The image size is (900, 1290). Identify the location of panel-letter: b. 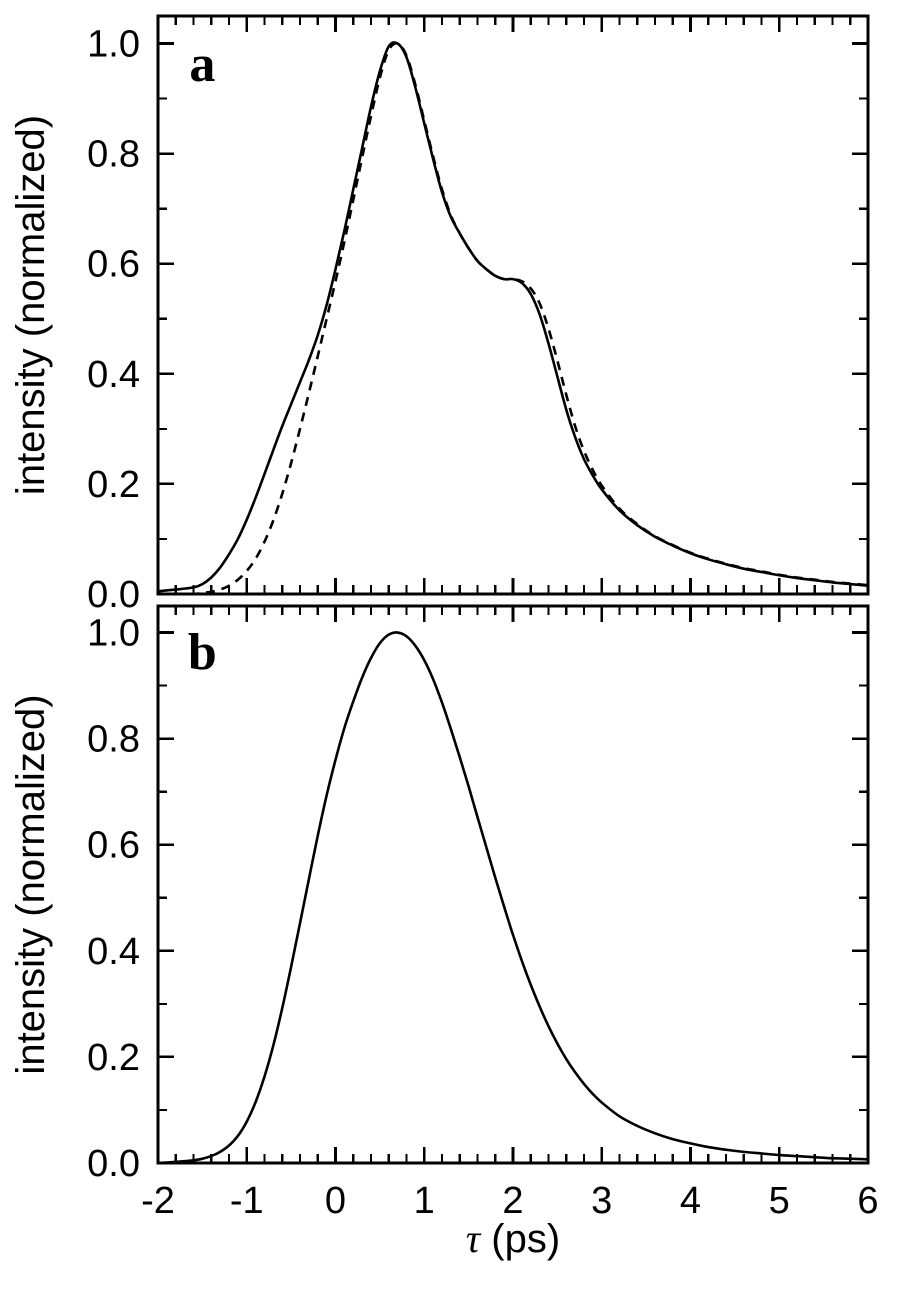
(202, 652).